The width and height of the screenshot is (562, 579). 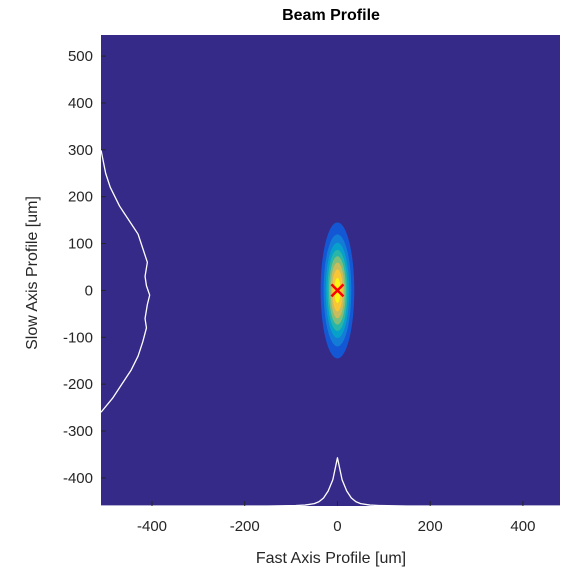 I want to click on y-tick-label: -200, so click(x=78, y=384).